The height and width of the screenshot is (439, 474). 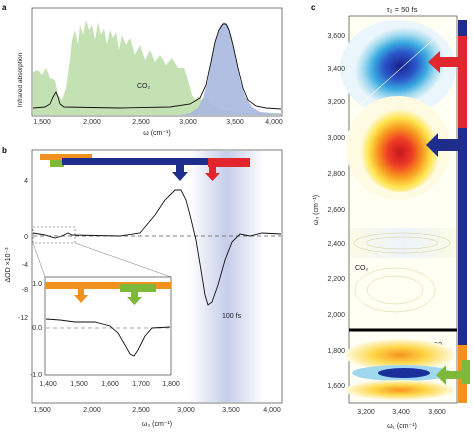 What do you see at coordinates (4, 7) in the screenshot?
I see `panel-a-label: a` at bounding box center [4, 7].